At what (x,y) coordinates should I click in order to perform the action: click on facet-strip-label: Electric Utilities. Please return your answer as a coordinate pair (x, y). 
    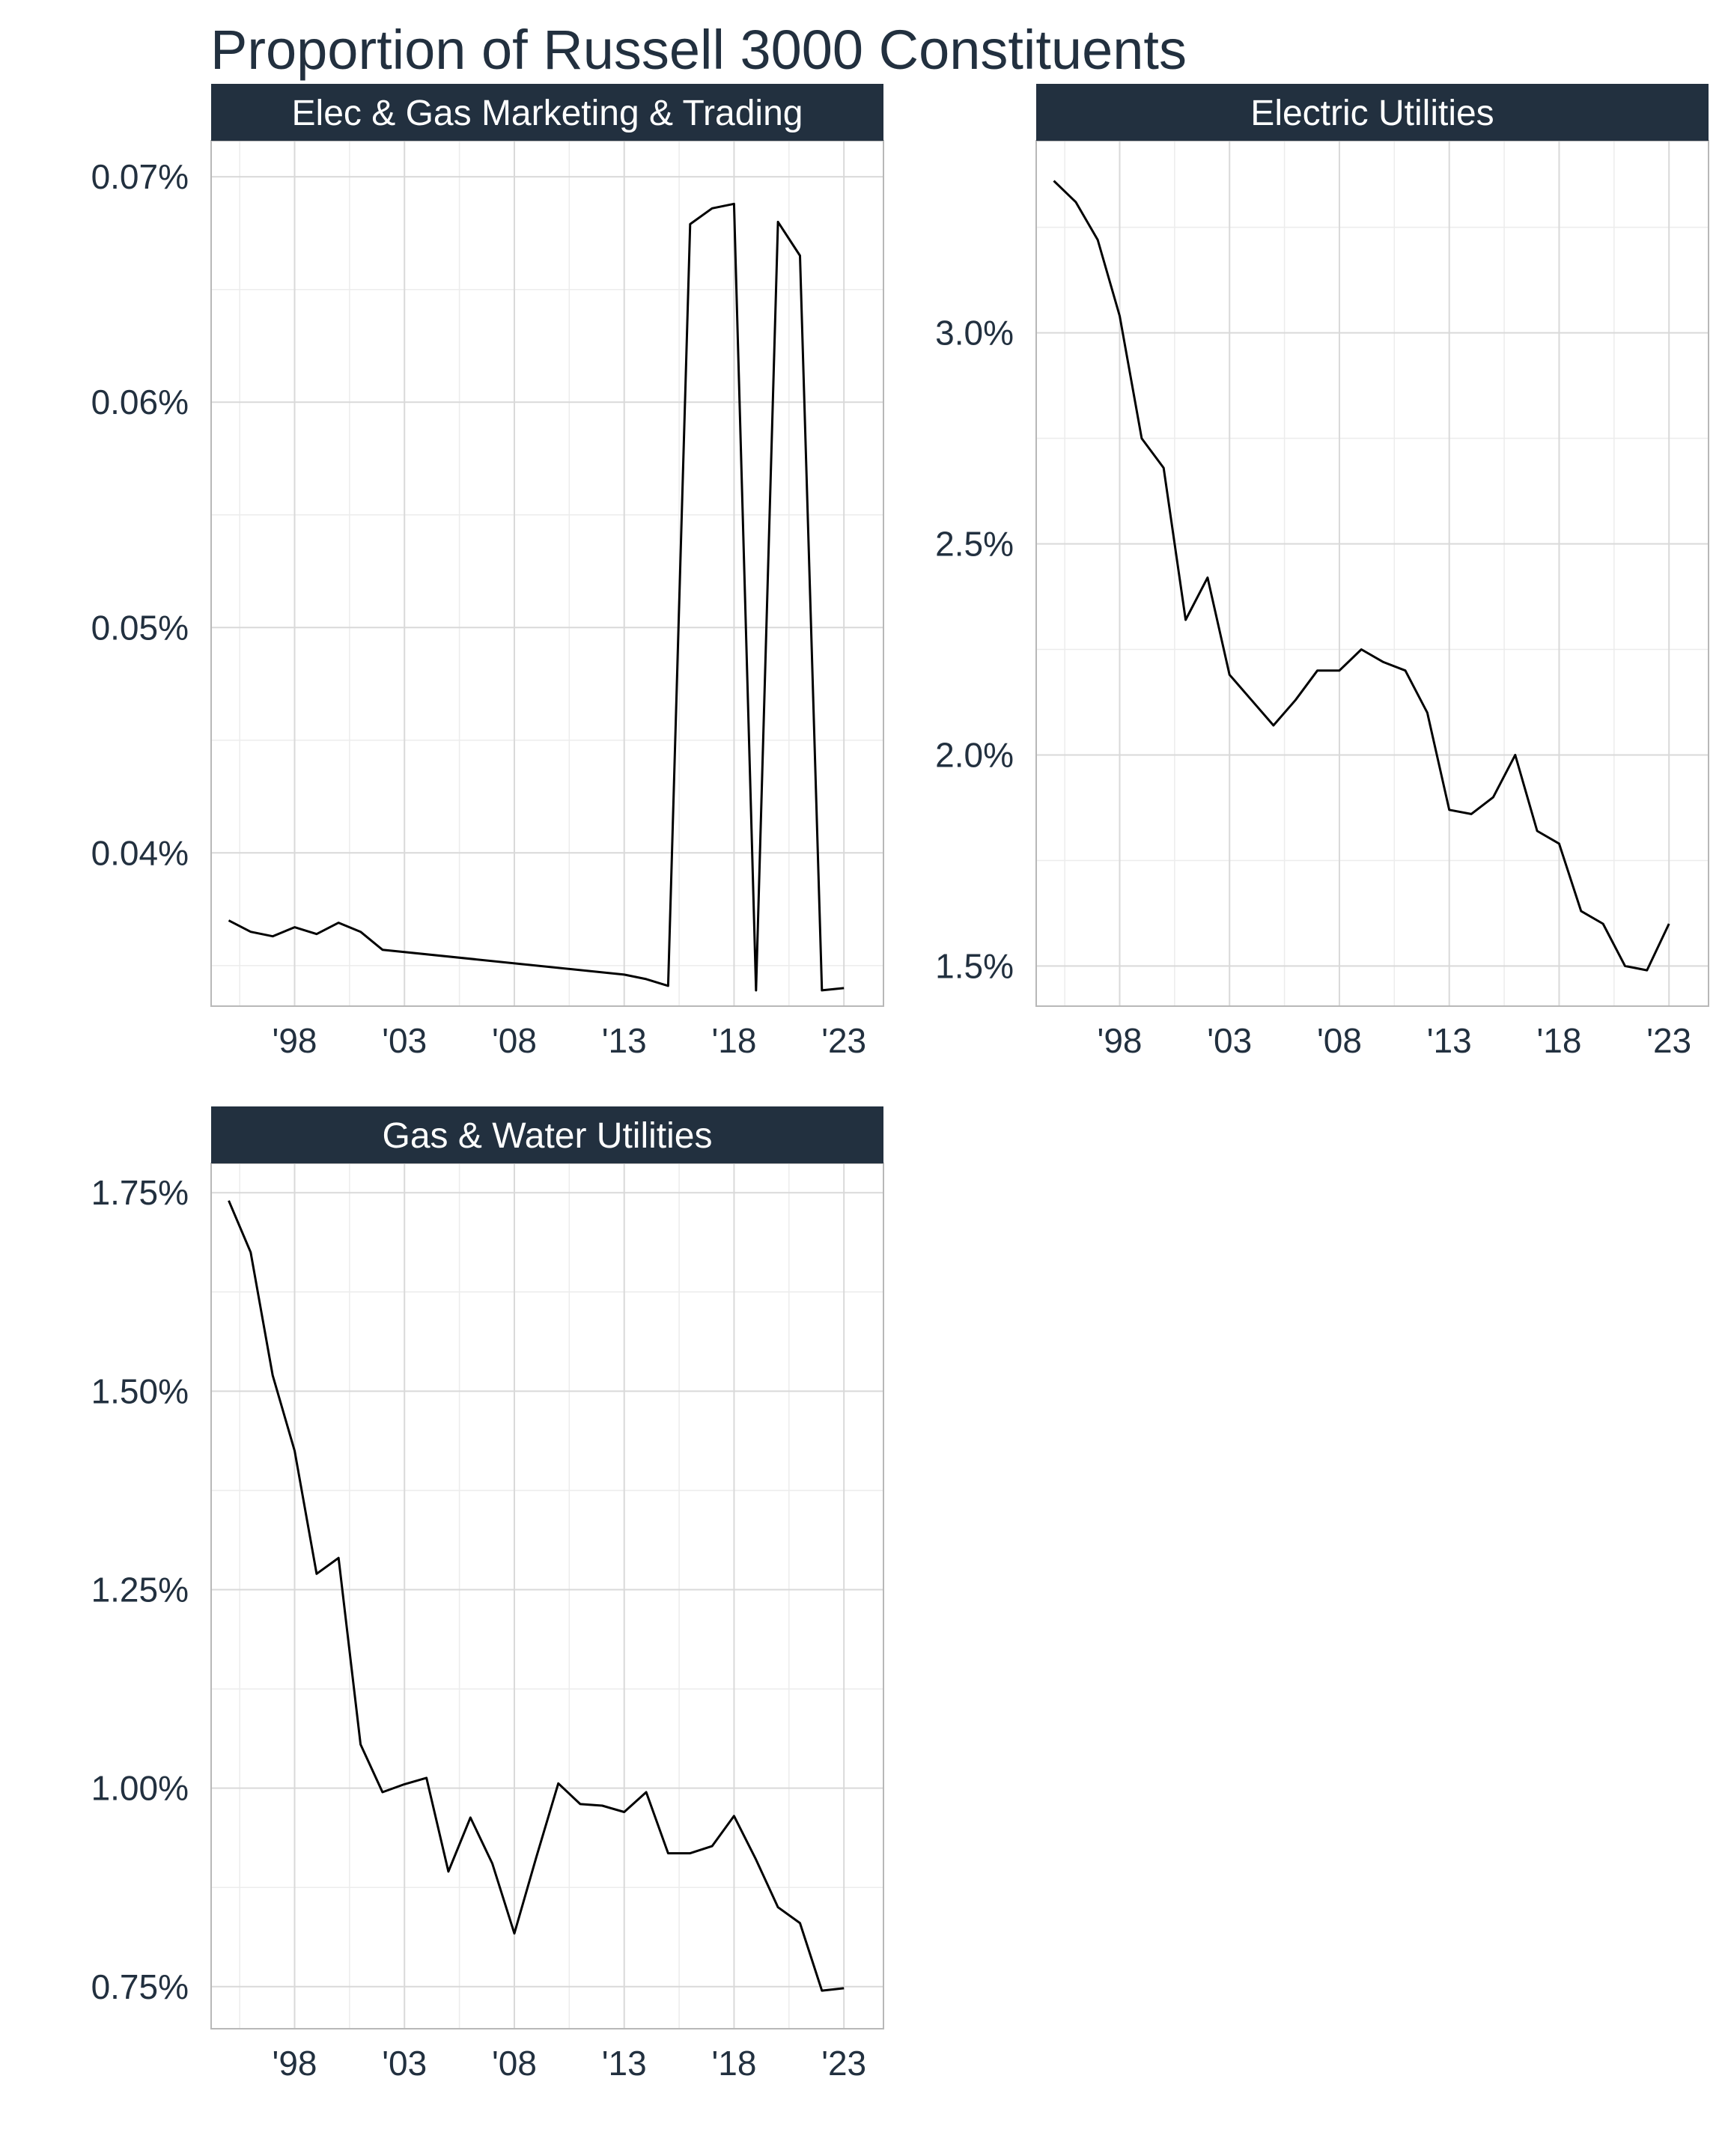
    Looking at the image, I should click on (1372, 113).